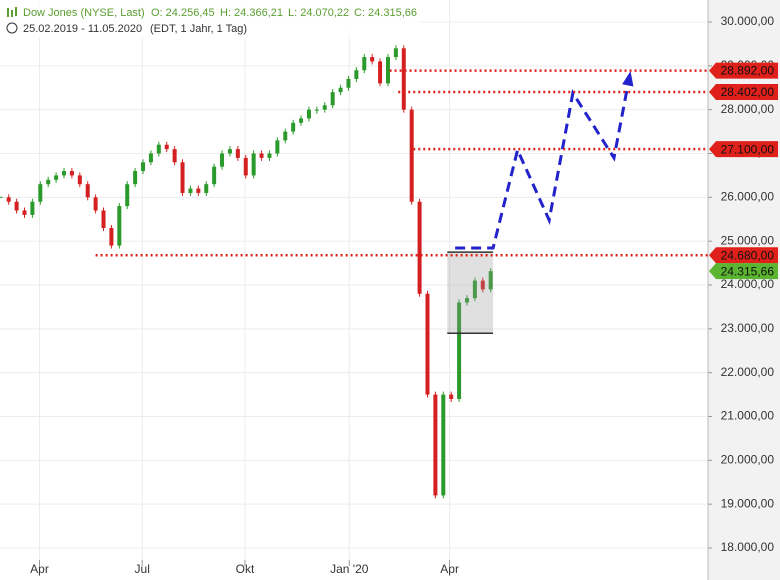 The image size is (780, 580). Describe the element at coordinates (470, 293) in the screenshot. I see `range-box` at that location.